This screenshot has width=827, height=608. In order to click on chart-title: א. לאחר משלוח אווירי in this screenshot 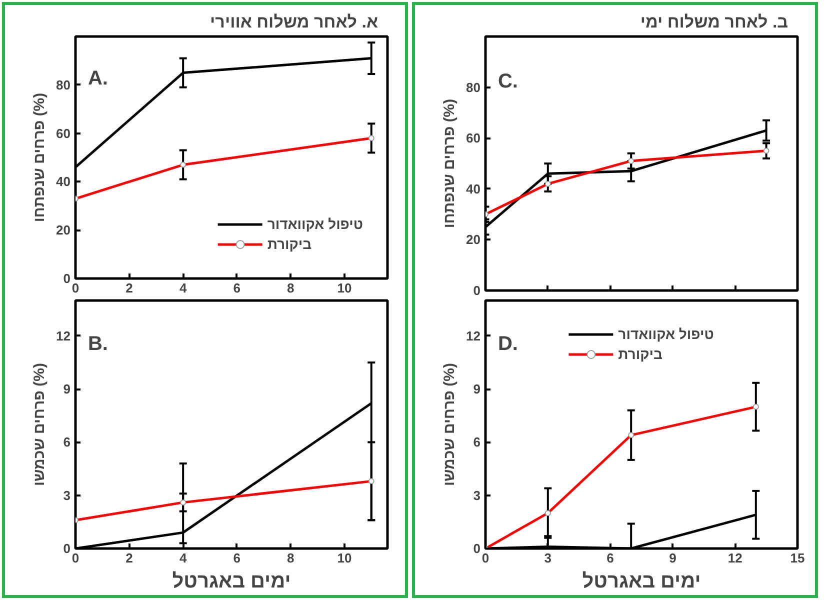, I will do `click(294, 22)`.